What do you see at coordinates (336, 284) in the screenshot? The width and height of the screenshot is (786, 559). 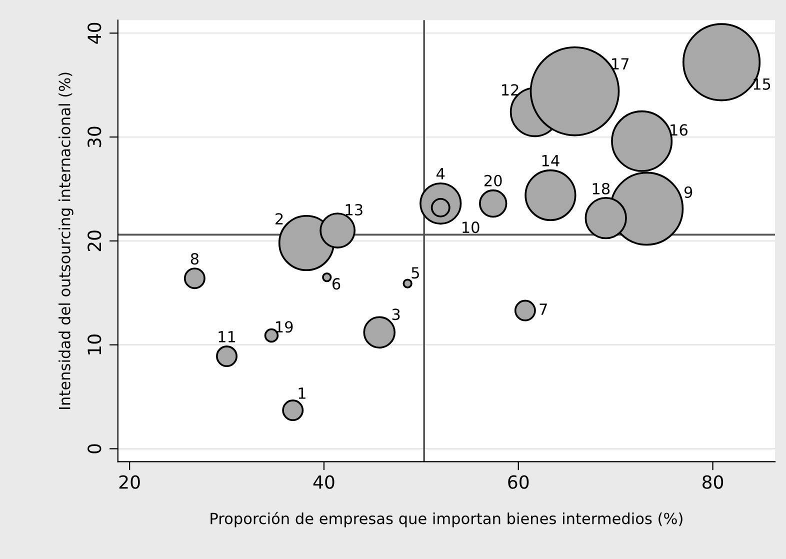 I see `annotation: 6` at bounding box center [336, 284].